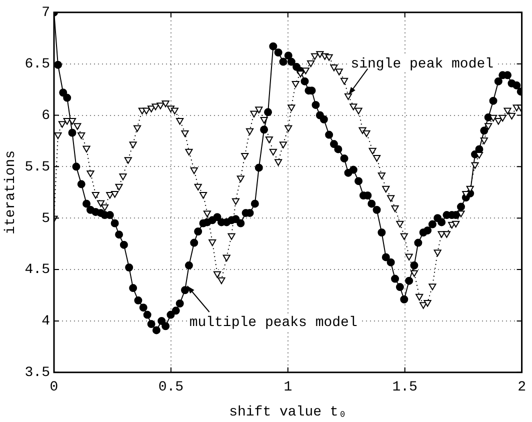  What do you see at coordinates (422, 64) in the screenshot?
I see `annotation: single peak model` at bounding box center [422, 64].